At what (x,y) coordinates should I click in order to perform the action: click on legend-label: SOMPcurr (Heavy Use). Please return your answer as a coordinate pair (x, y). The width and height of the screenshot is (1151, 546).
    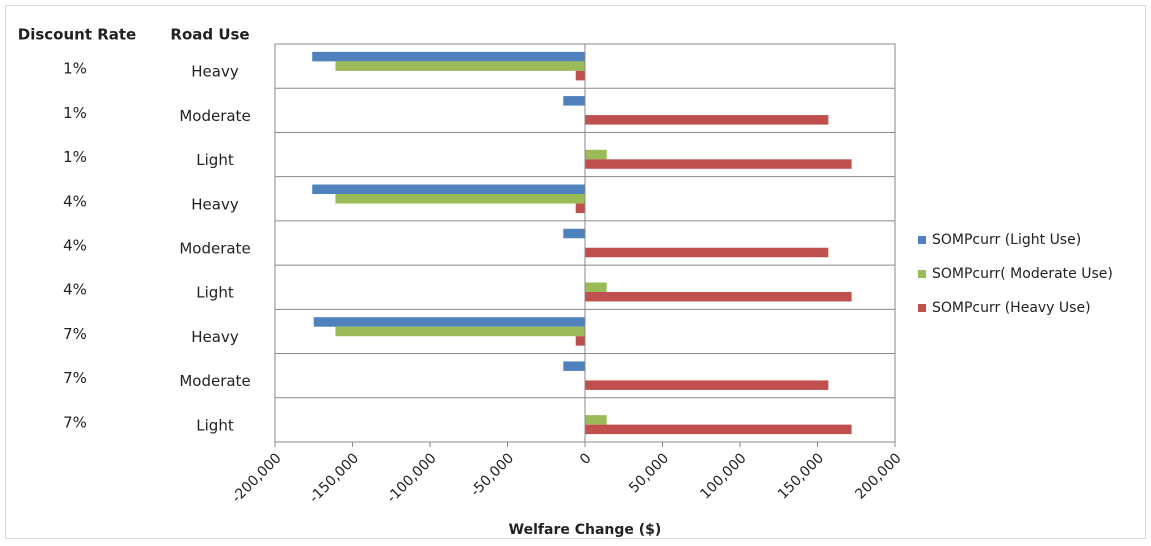
    Looking at the image, I should click on (1011, 308).